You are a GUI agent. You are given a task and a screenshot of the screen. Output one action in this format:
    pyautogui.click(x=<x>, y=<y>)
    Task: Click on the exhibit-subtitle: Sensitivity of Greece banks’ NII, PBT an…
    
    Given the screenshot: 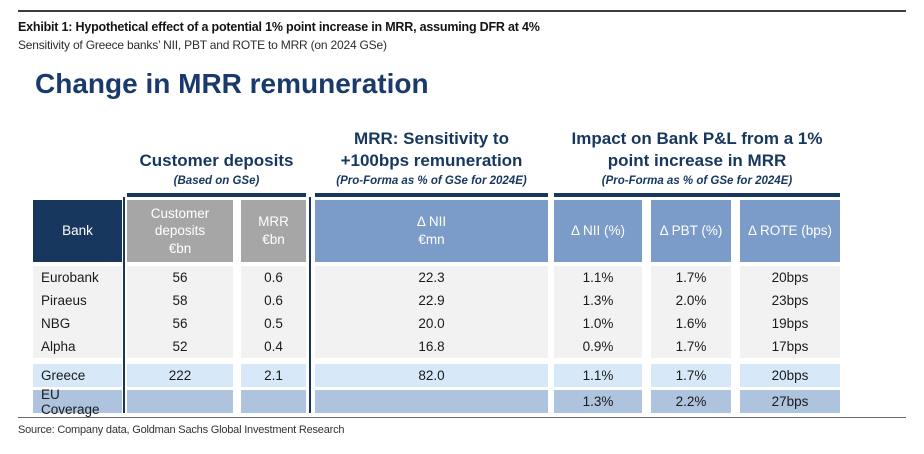 What is the action you would take?
    pyautogui.click(x=202, y=45)
    